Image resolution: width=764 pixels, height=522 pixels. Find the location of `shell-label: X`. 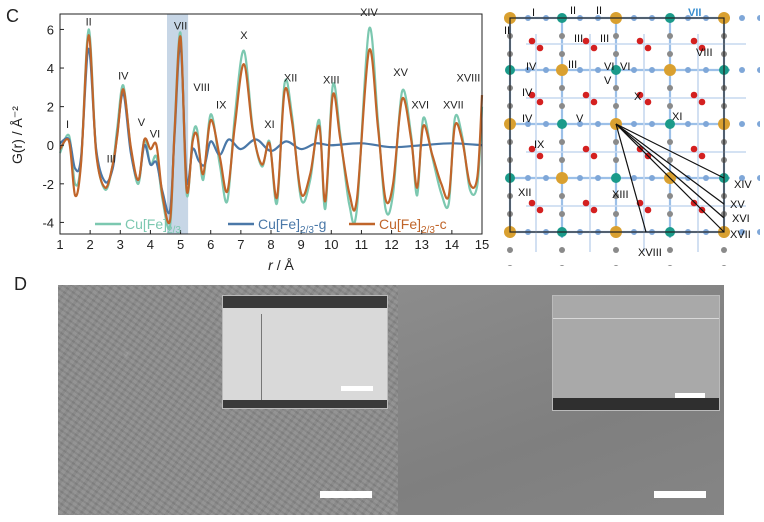

shell-label: X is located at coordinates (638, 97).